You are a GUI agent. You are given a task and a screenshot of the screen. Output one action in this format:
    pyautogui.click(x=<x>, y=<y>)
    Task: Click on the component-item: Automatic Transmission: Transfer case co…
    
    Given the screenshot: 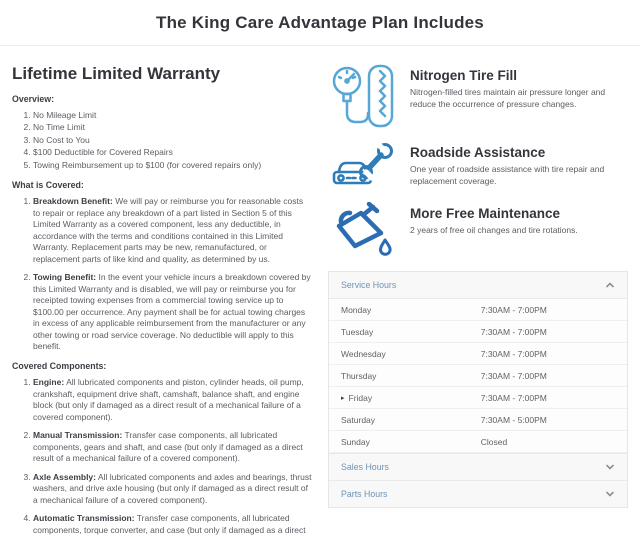 What is the action you would take?
    pyautogui.click(x=172, y=524)
    